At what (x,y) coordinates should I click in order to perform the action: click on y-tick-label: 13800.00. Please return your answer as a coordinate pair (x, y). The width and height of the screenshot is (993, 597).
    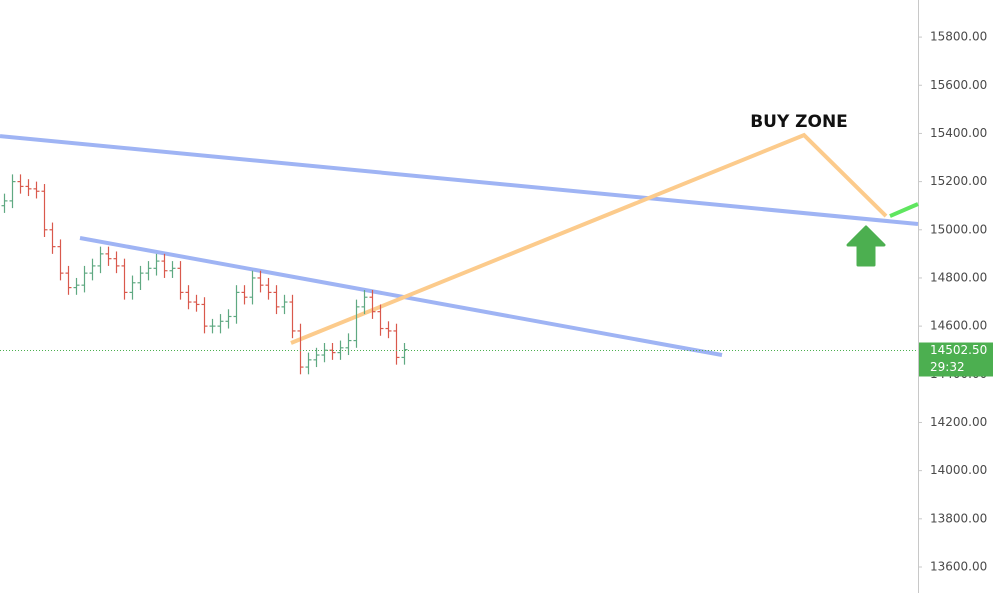
    Looking at the image, I should click on (958, 518).